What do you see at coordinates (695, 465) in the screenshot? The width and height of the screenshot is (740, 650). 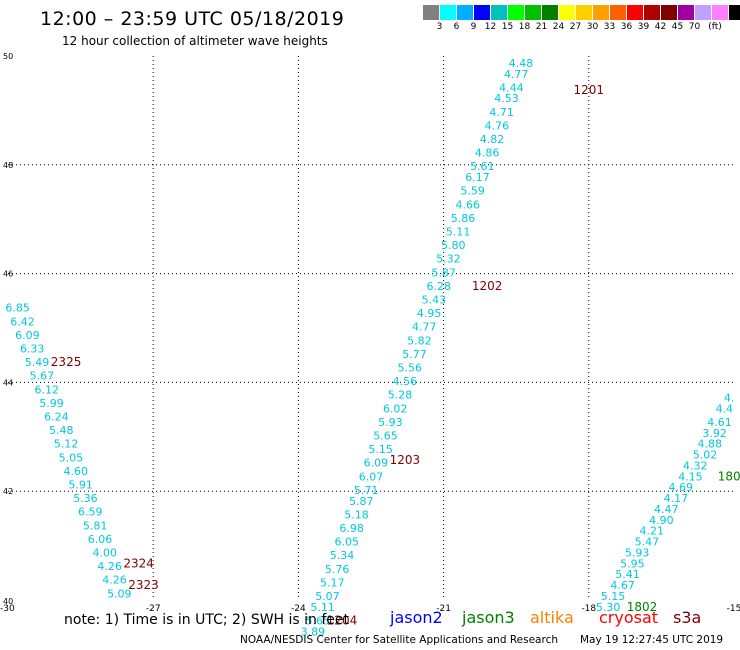 I see `wave-height-value: 4.32` at bounding box center [695, 465].